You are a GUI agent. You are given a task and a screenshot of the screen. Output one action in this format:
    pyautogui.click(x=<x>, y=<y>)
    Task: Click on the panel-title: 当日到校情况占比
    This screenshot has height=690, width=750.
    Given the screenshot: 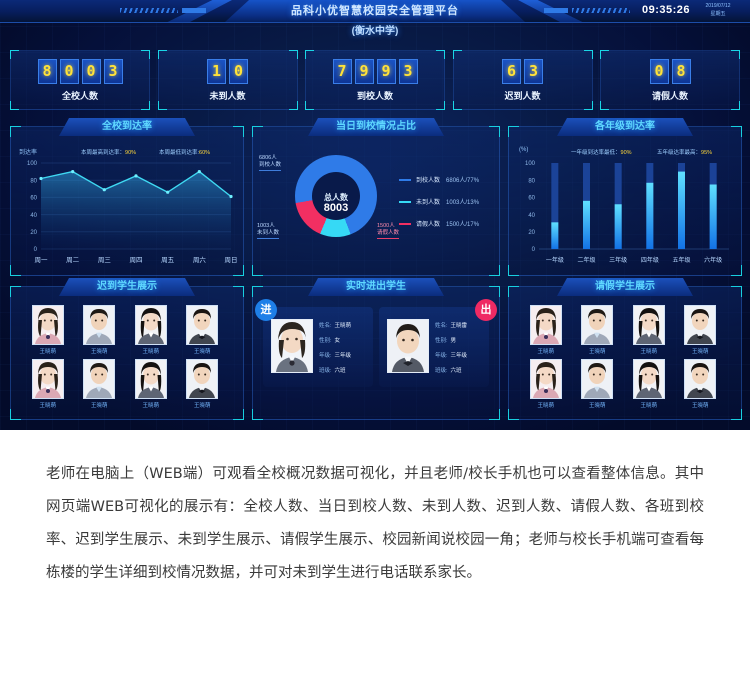 What is the action you would take?
    pyautogui.click(x=376, y=127)
    